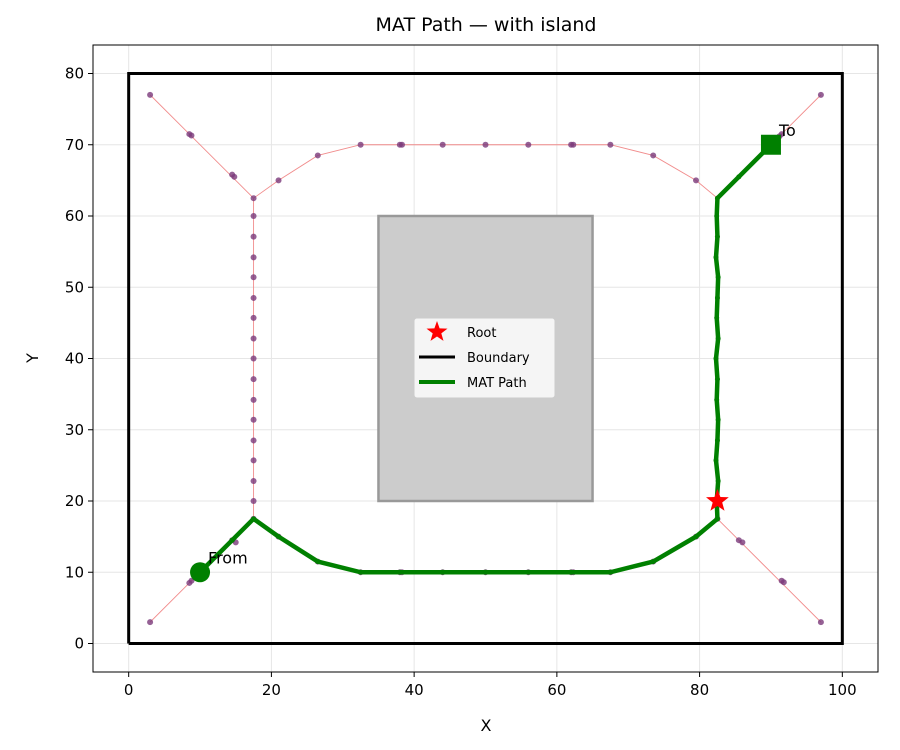 The image size is (900, 750). What do you see at coordinates (74, 572) in the screenshot?
I see `y-tick-label: 10` at bounding box center [74, 572].